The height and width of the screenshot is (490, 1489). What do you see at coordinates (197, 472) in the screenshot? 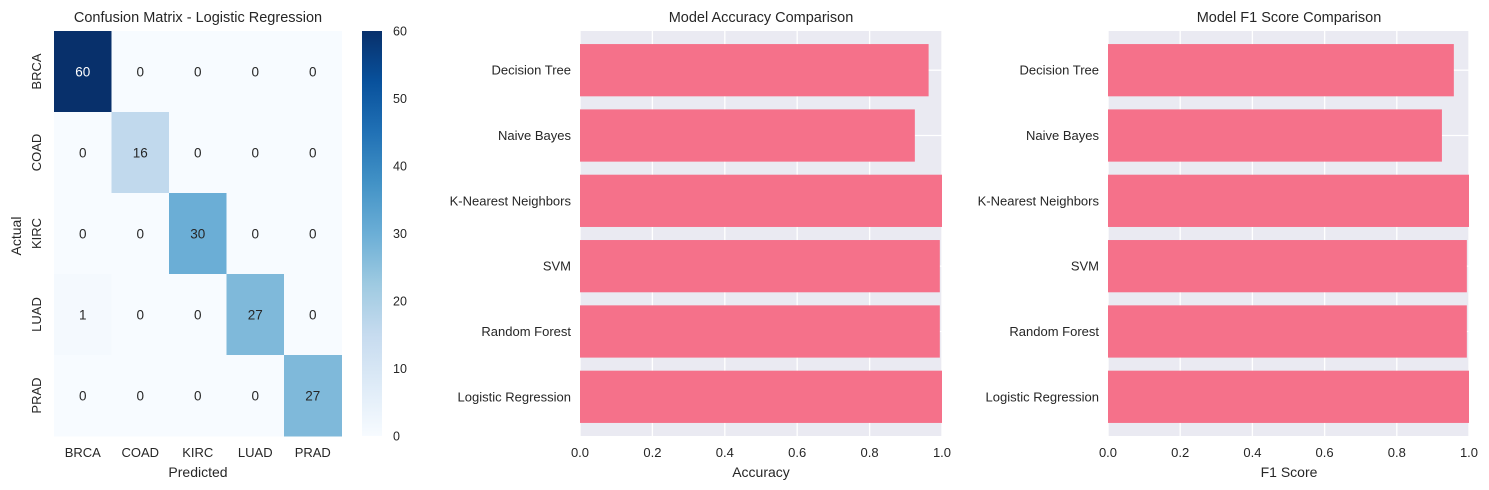
I see `heatmap-x-axis-label: Predicted` at bounding box center [197, 472].